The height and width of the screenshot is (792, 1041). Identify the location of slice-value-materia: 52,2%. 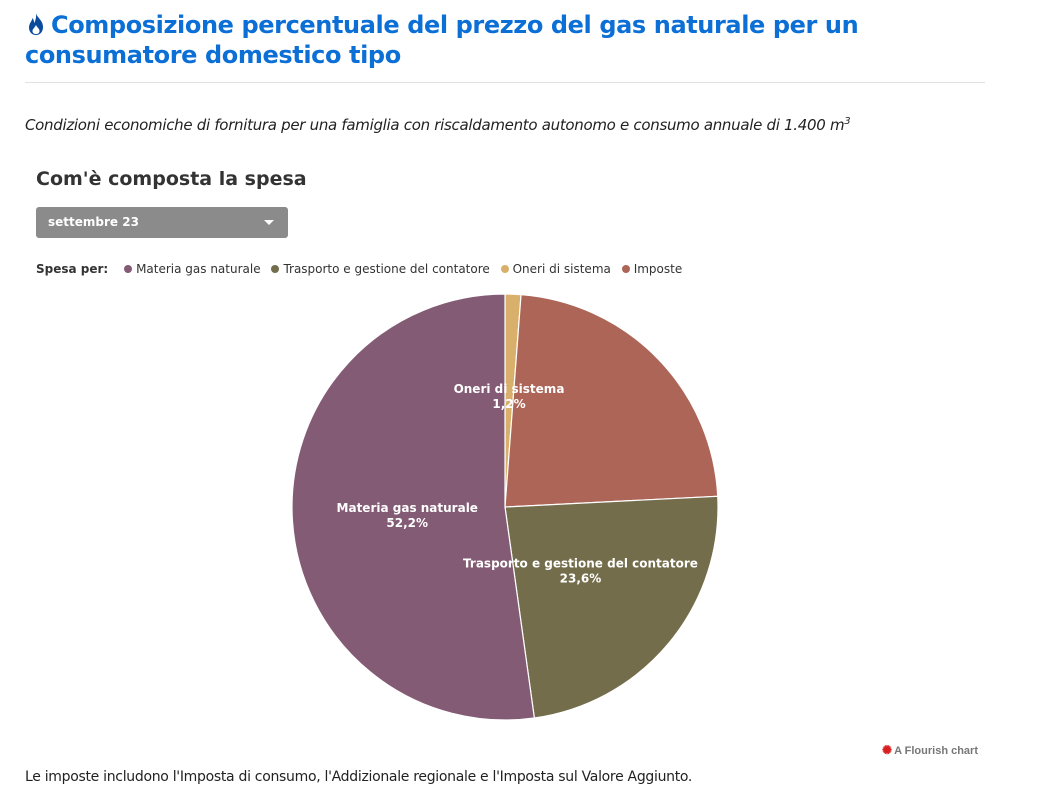
(407, 523).